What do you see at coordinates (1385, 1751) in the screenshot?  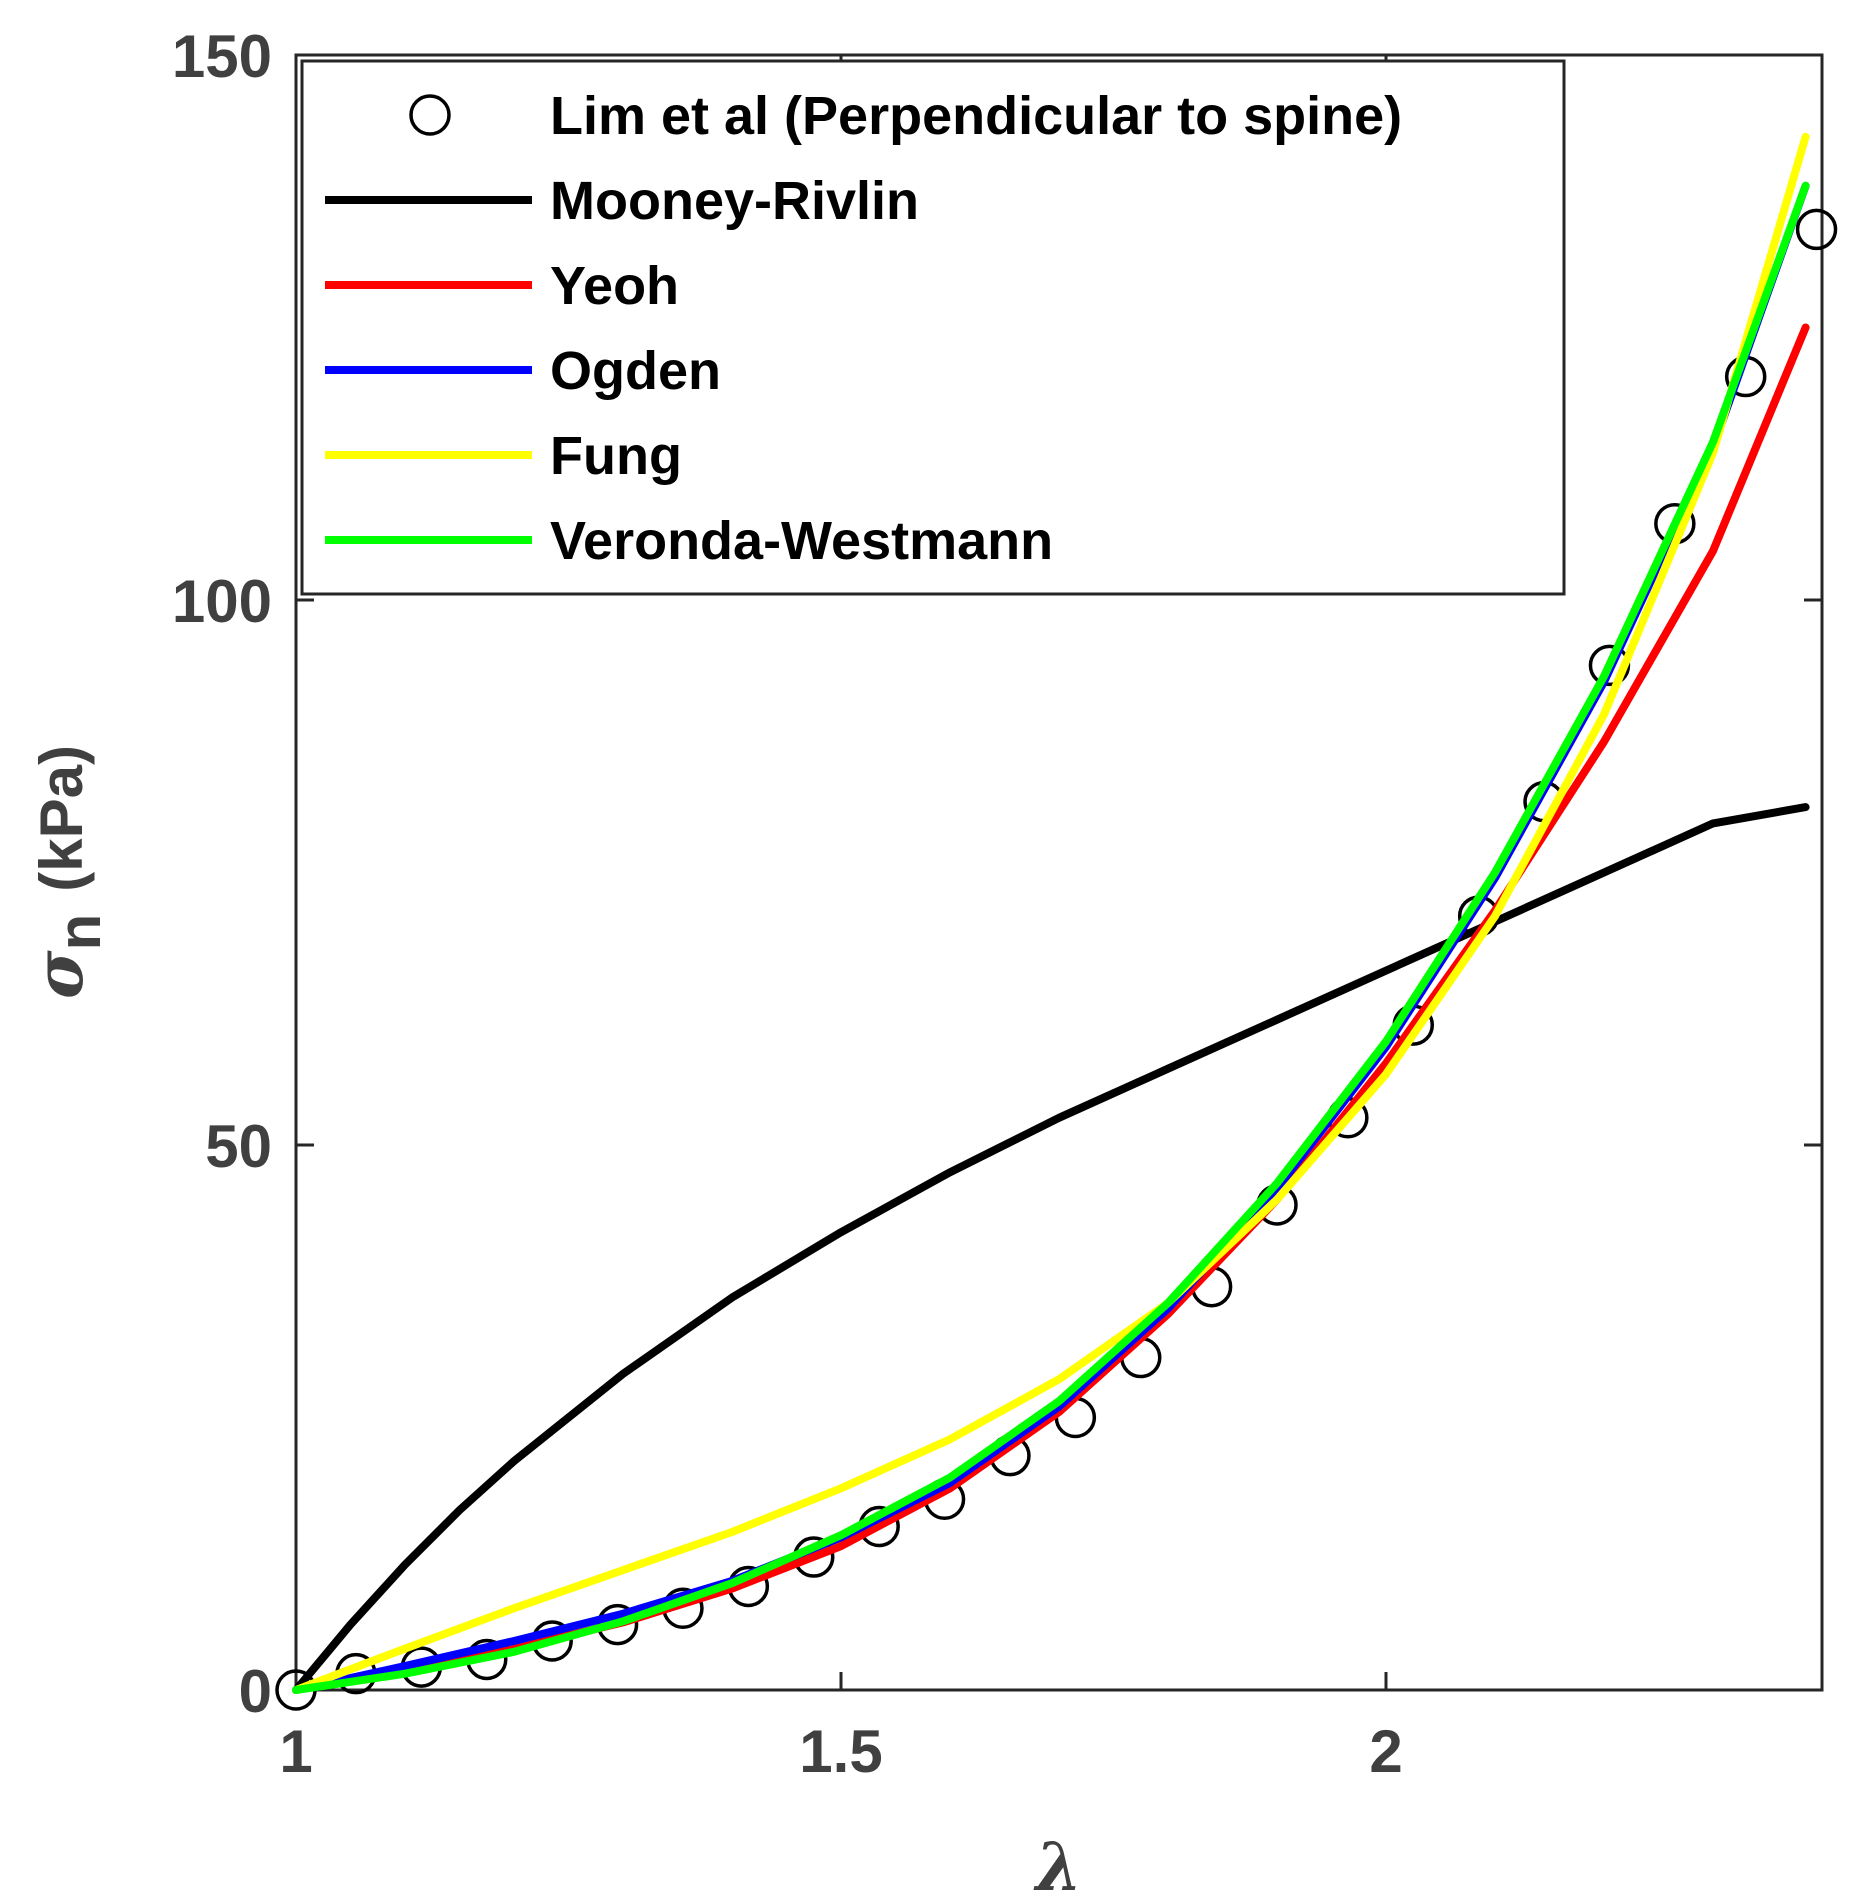 I see `x-tick-label: 2` at bounding box center [1385, 1751].